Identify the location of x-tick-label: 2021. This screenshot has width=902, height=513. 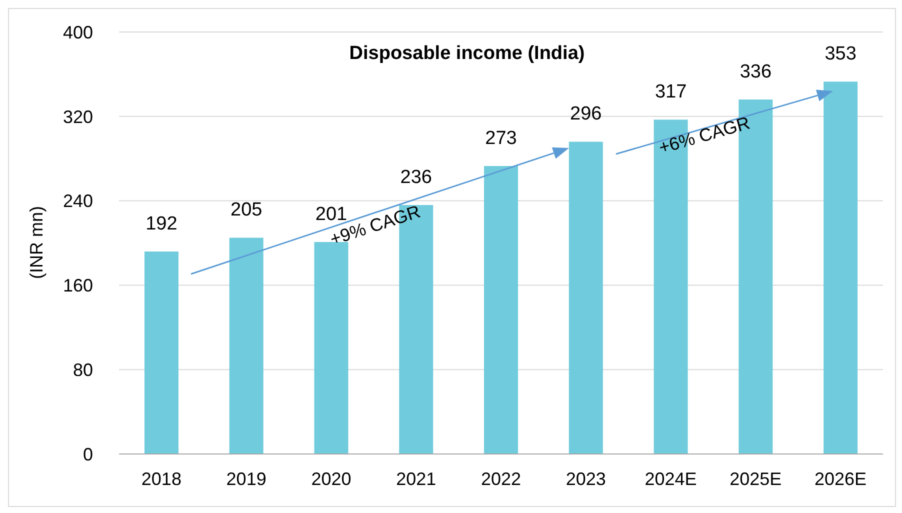
(416, 478).